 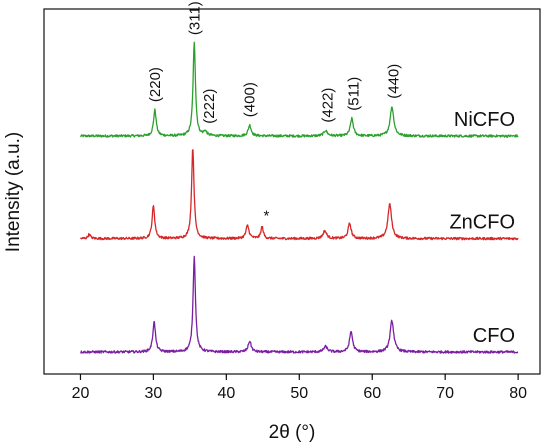 I want to click on impurity-marker: *, so click(x=267, y=216).